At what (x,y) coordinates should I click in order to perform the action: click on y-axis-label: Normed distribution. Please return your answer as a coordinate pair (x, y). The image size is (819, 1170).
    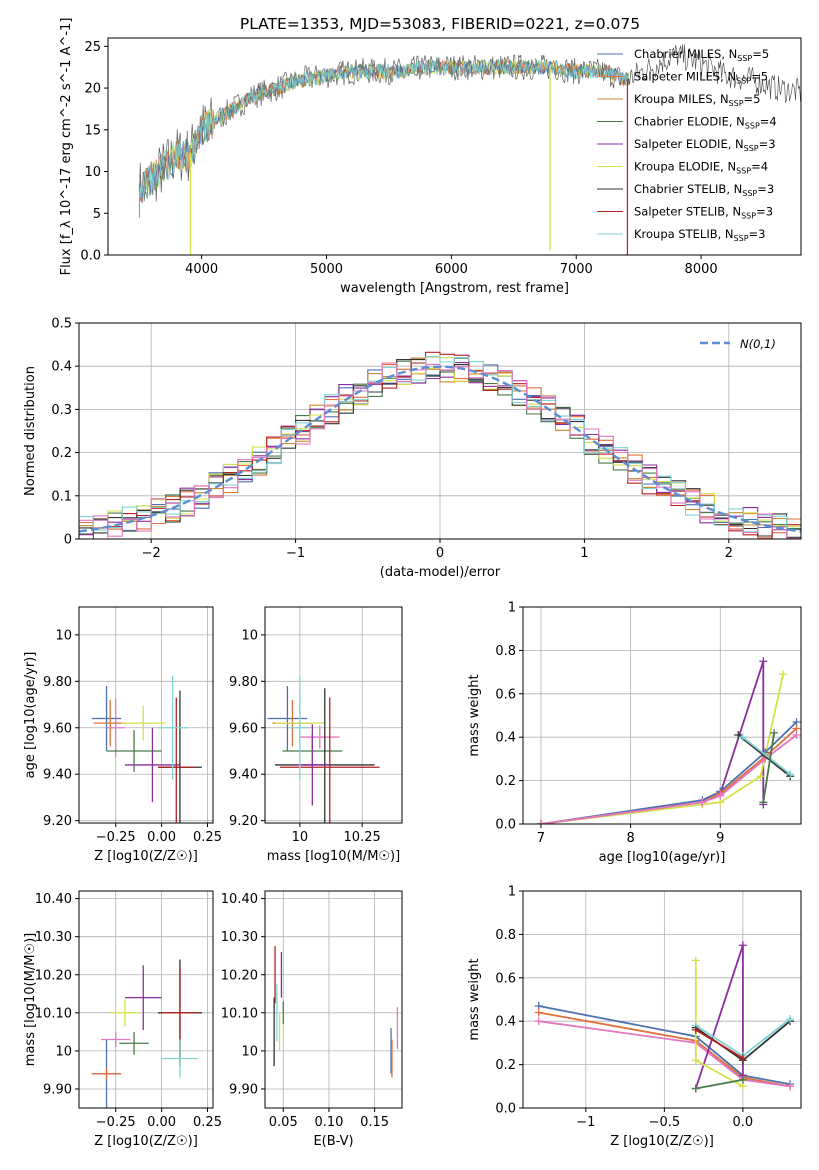
    Looking at the image, I should click on (30, 431).